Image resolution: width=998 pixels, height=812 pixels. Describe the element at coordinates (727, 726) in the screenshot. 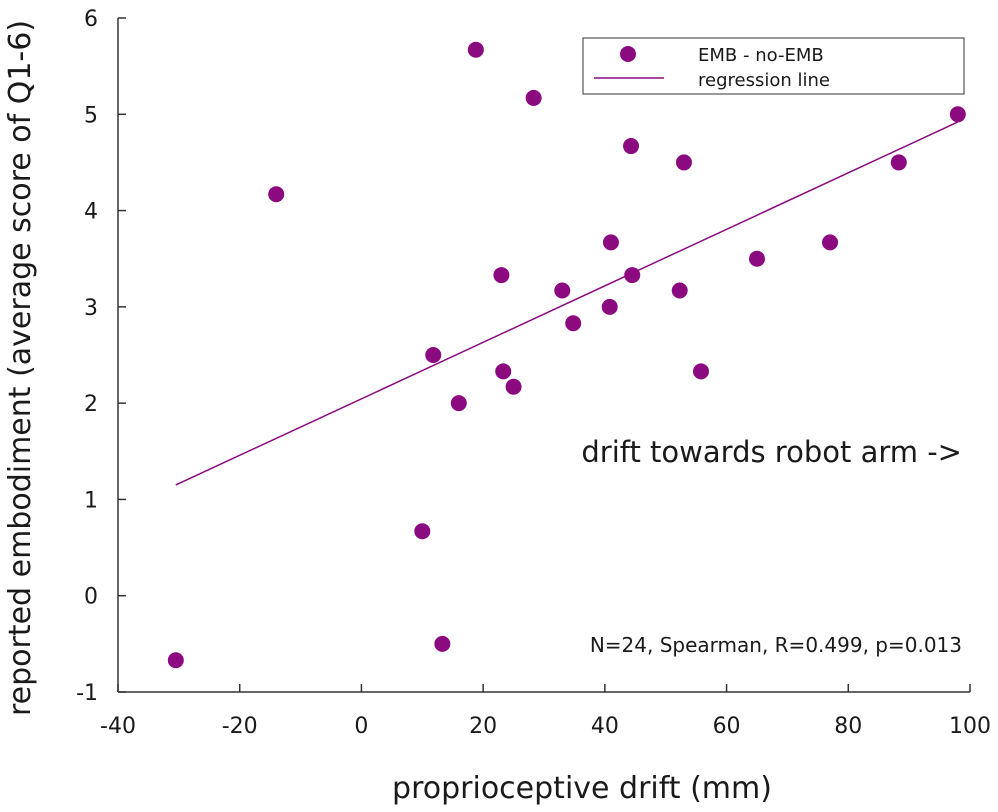

I see `x-tick-label: 60` at that location.